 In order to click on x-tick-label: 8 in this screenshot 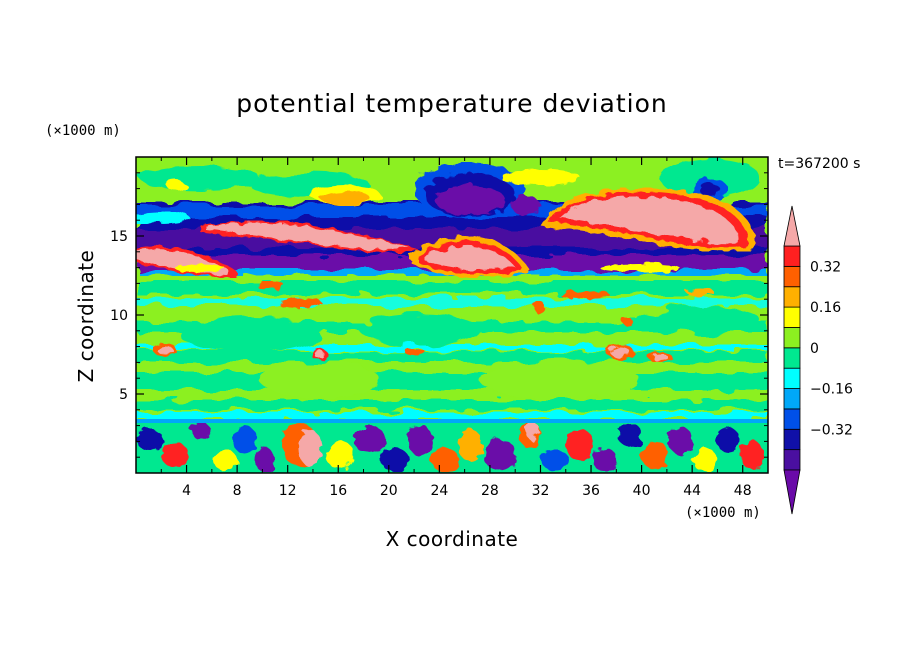, I will do `click(237, 491)`.